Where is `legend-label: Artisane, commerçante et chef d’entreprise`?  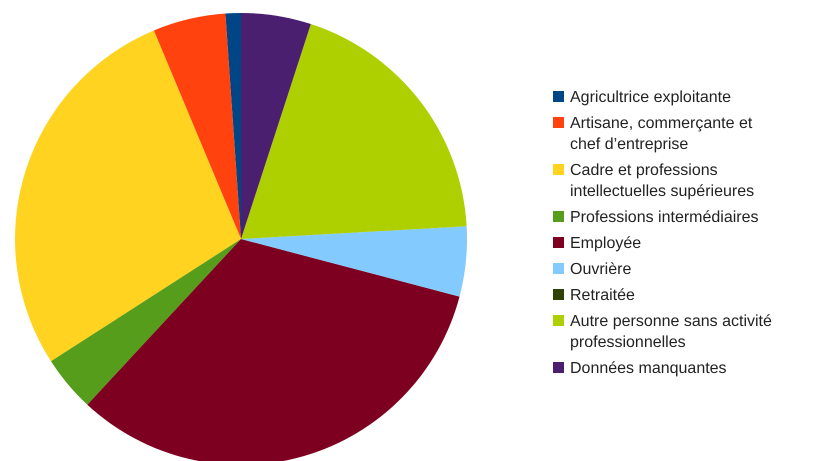 legend-label: Artisane, commerçante et chef d’entreprise is located at coordinates (661, 134).